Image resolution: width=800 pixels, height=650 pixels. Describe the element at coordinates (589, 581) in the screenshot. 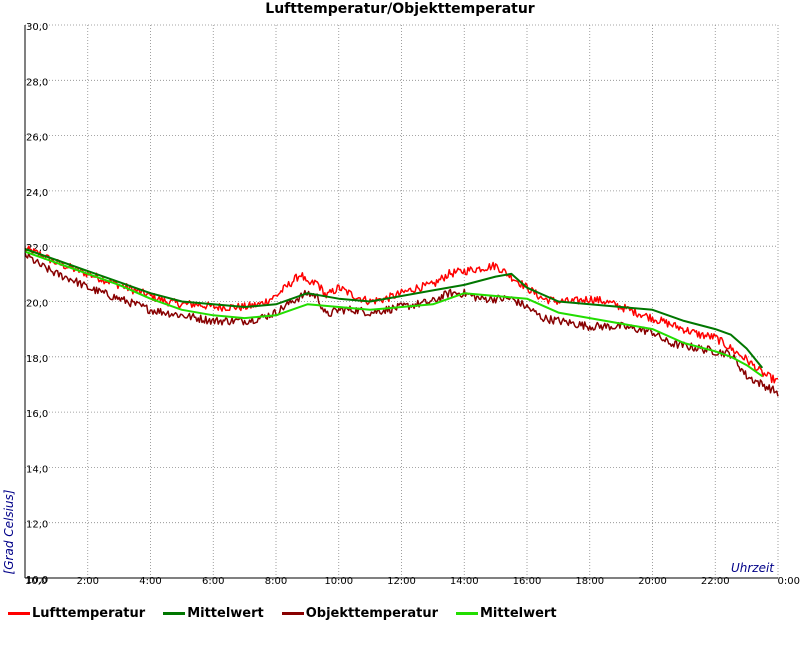

I see `x-tick-label: 18:00` at that location.